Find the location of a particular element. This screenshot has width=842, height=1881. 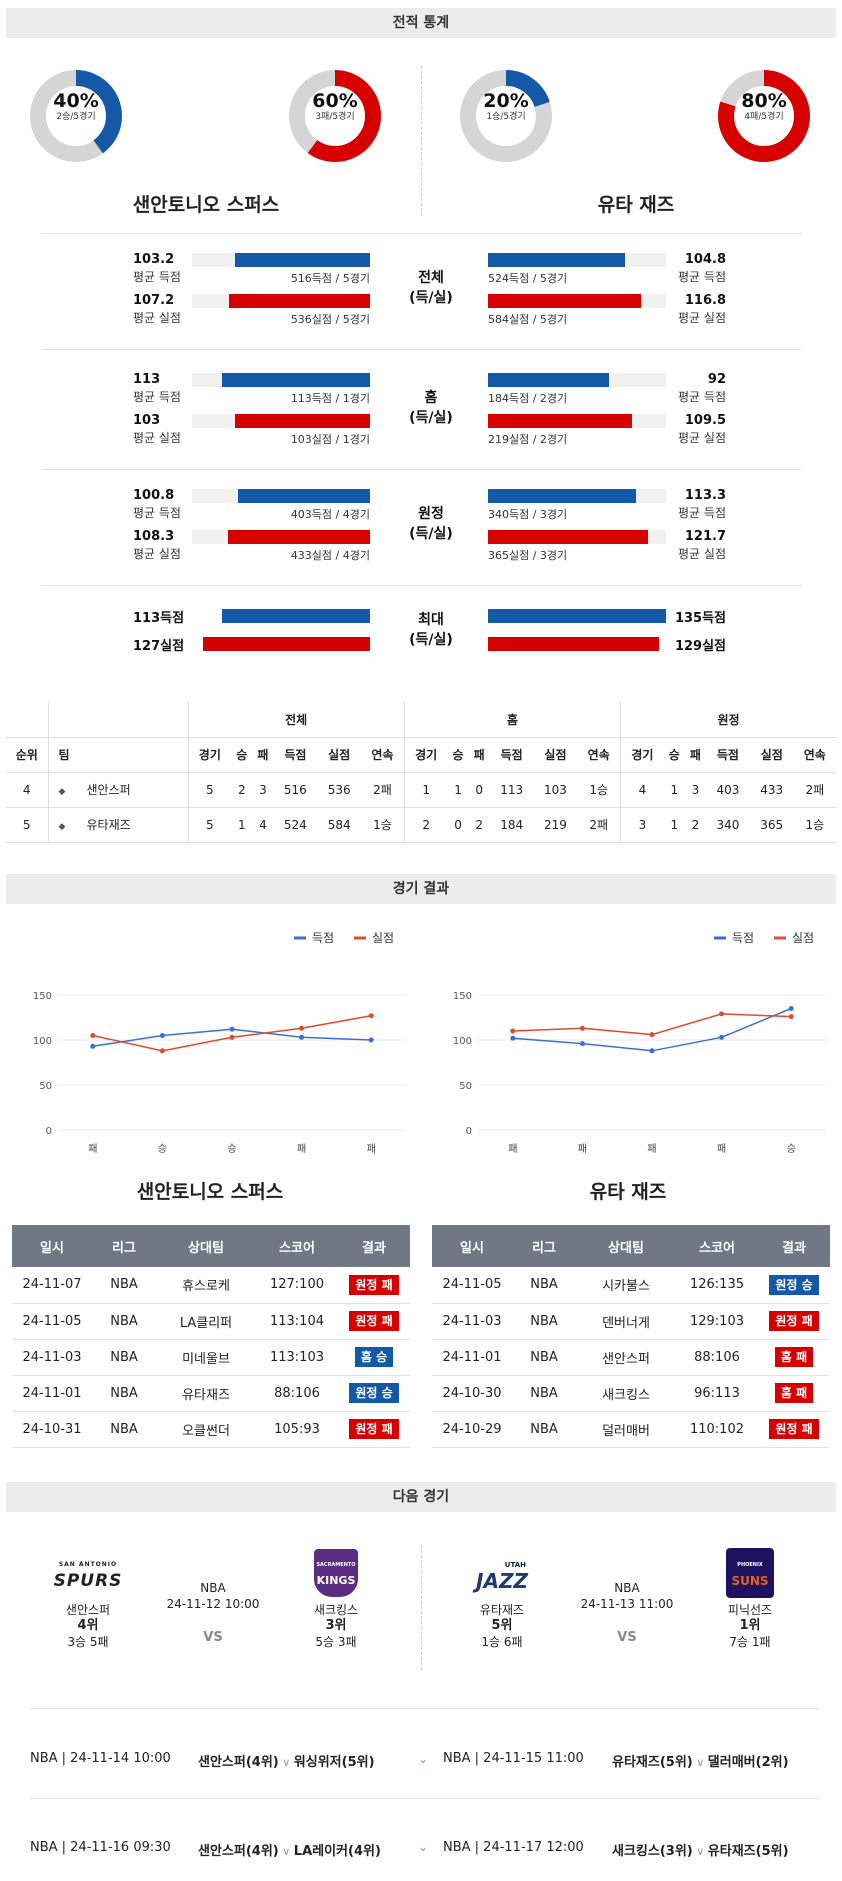

results-col-header: 리그 is located at coordinates (124, 1246).